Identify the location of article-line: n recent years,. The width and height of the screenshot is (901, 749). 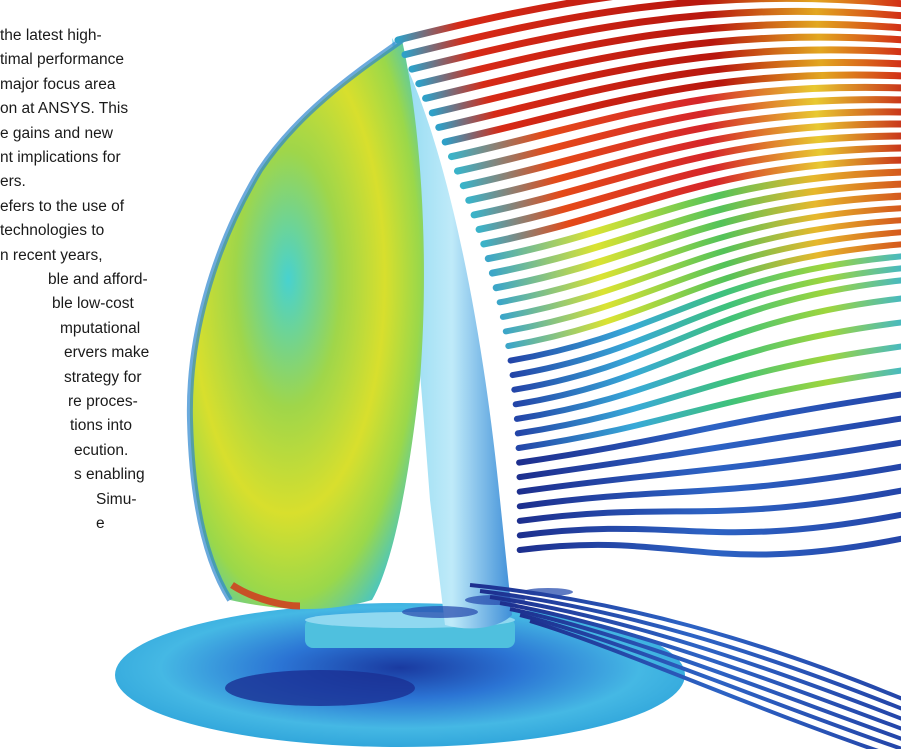
(51, 255).